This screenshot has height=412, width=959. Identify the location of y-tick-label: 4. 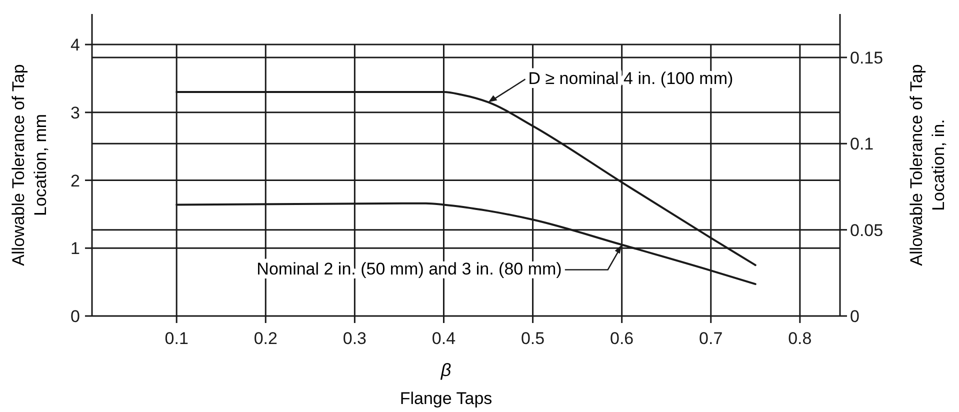
(75, 45).